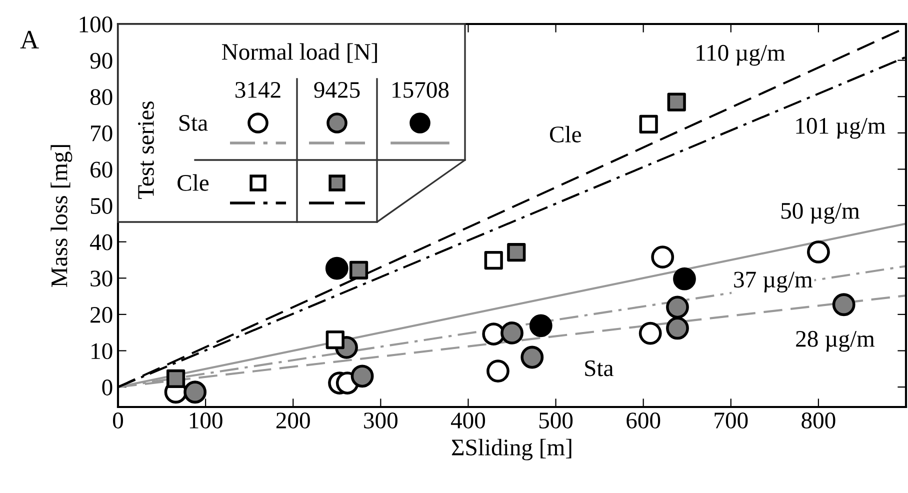 This screenshot has height=493, width=908. I want to click on x-tick-label: 700, so click(731, 420).